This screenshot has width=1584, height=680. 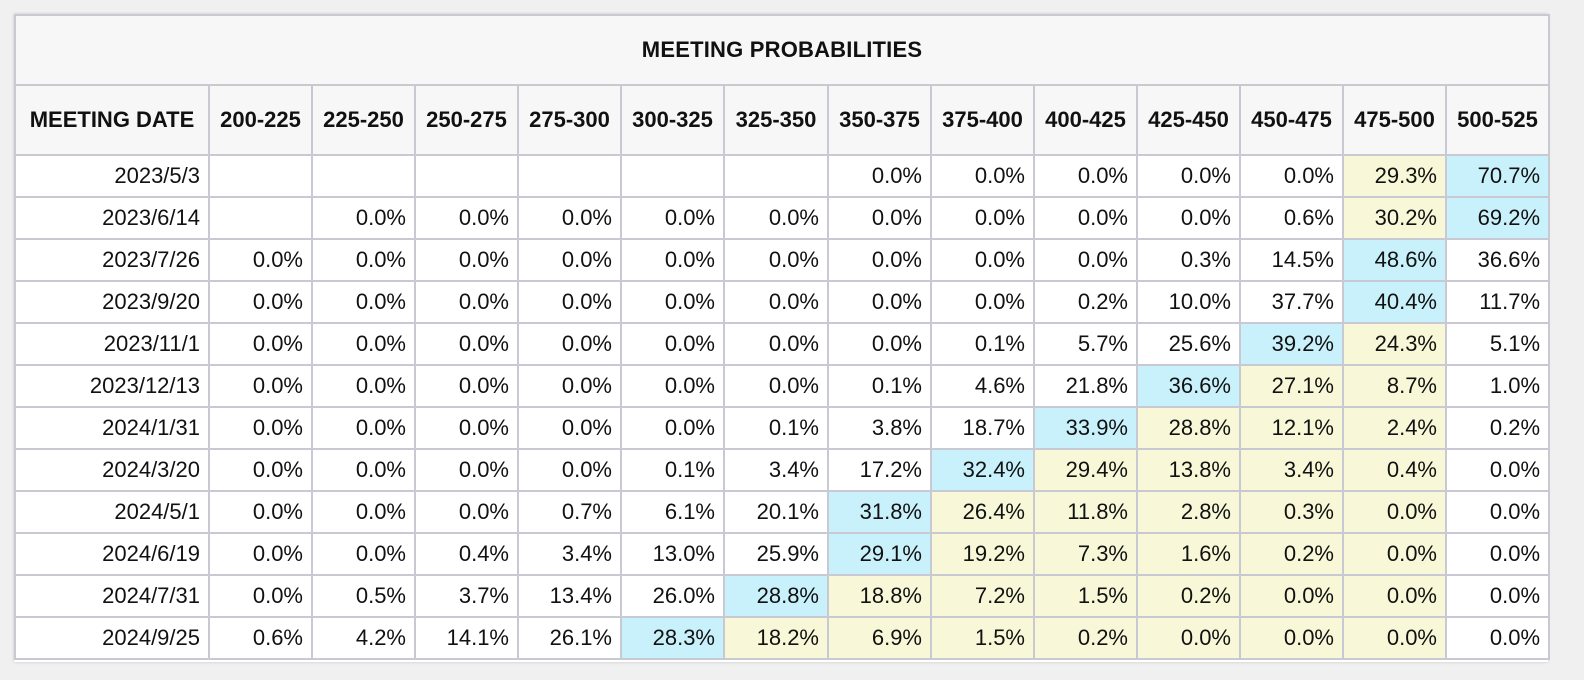 What do you see at coordinates (112, 554) in the screenshot?
I see `meeting-date-cell: 2024/6/19` at bounding box center [112, 554].